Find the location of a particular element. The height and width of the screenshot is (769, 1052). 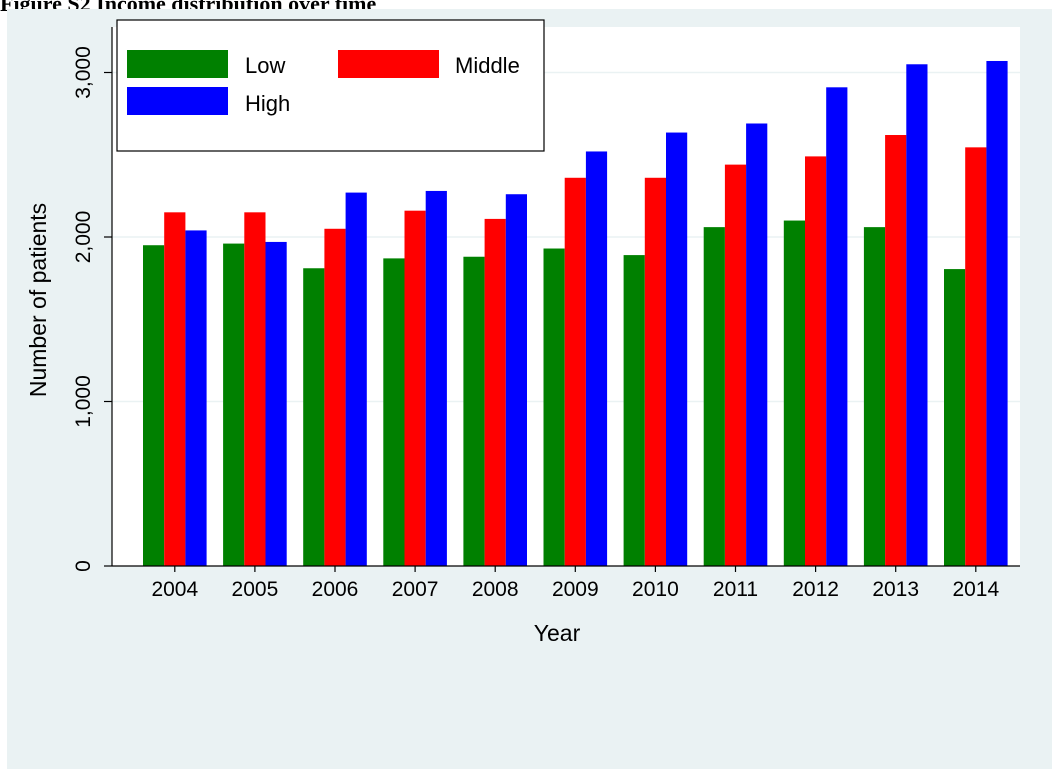

legend-box is located at coordinates (330, 85).